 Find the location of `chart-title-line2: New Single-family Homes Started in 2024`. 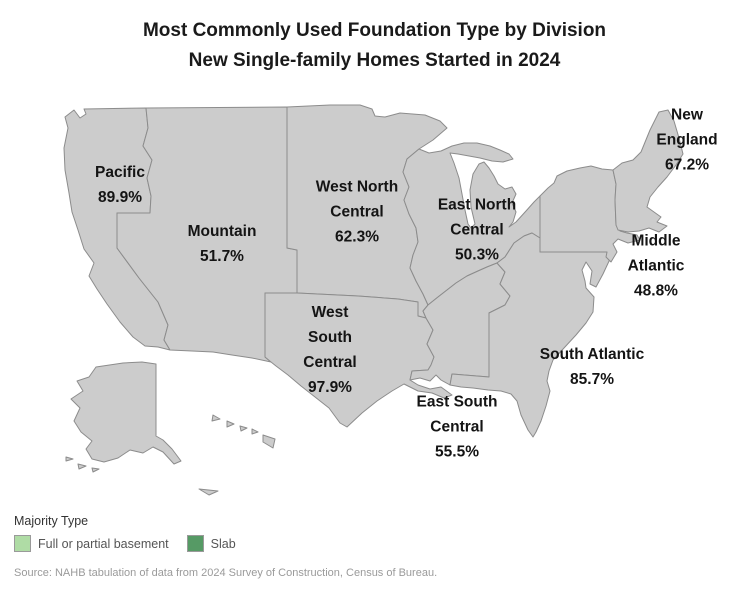

chart-title-line2: New Single-family Homes Started in 2024 is located at coordinates (374, 60).